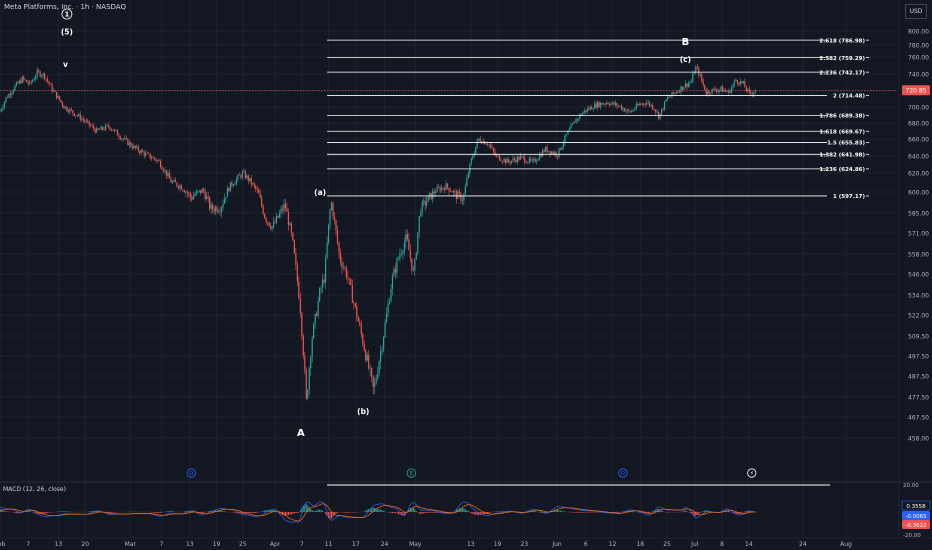 Image resolution: width=932 pixels, height=550 pixels. What do you see at coordinates (34, 489) in the screenshot?
I see `macd-title: MACD (12, 26, close)` at bounding box center [34, 489].